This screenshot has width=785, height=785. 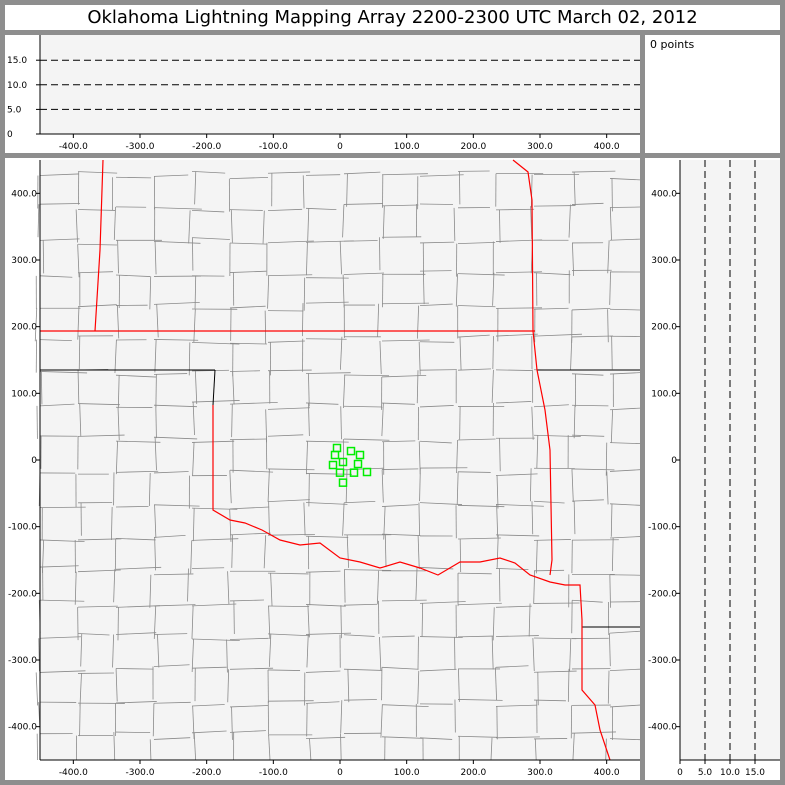 What do you see at coordinates (24, 261) in the screenshot?
I see `y-tick-label: 300.0` at bounding box center [24, 261].